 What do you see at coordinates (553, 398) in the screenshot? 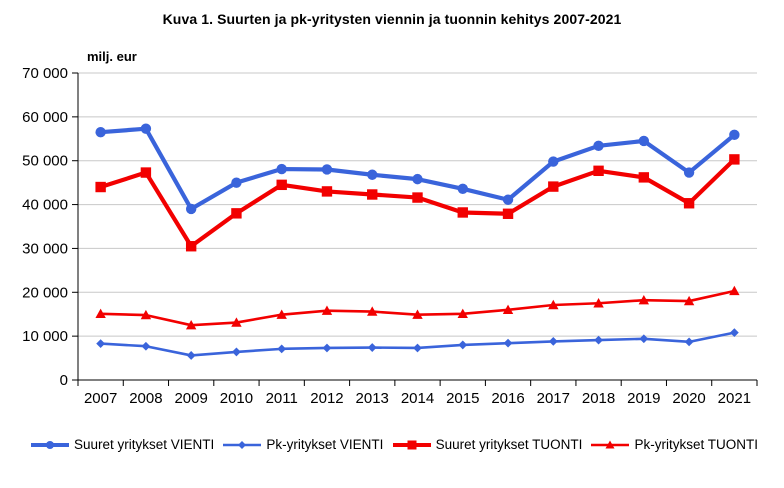
I see `x-tick-label: 2017` at bounding box center [553, 398].